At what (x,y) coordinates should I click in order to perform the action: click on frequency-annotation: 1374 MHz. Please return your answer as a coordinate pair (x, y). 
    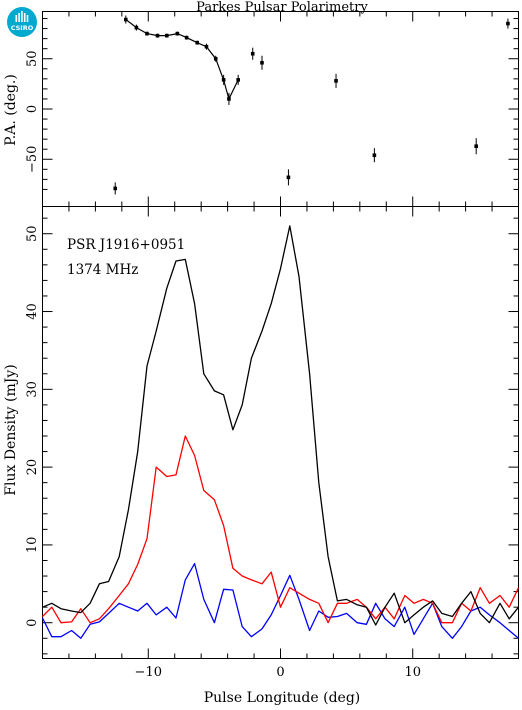
    Looking at the image, I should click on (102, 270).